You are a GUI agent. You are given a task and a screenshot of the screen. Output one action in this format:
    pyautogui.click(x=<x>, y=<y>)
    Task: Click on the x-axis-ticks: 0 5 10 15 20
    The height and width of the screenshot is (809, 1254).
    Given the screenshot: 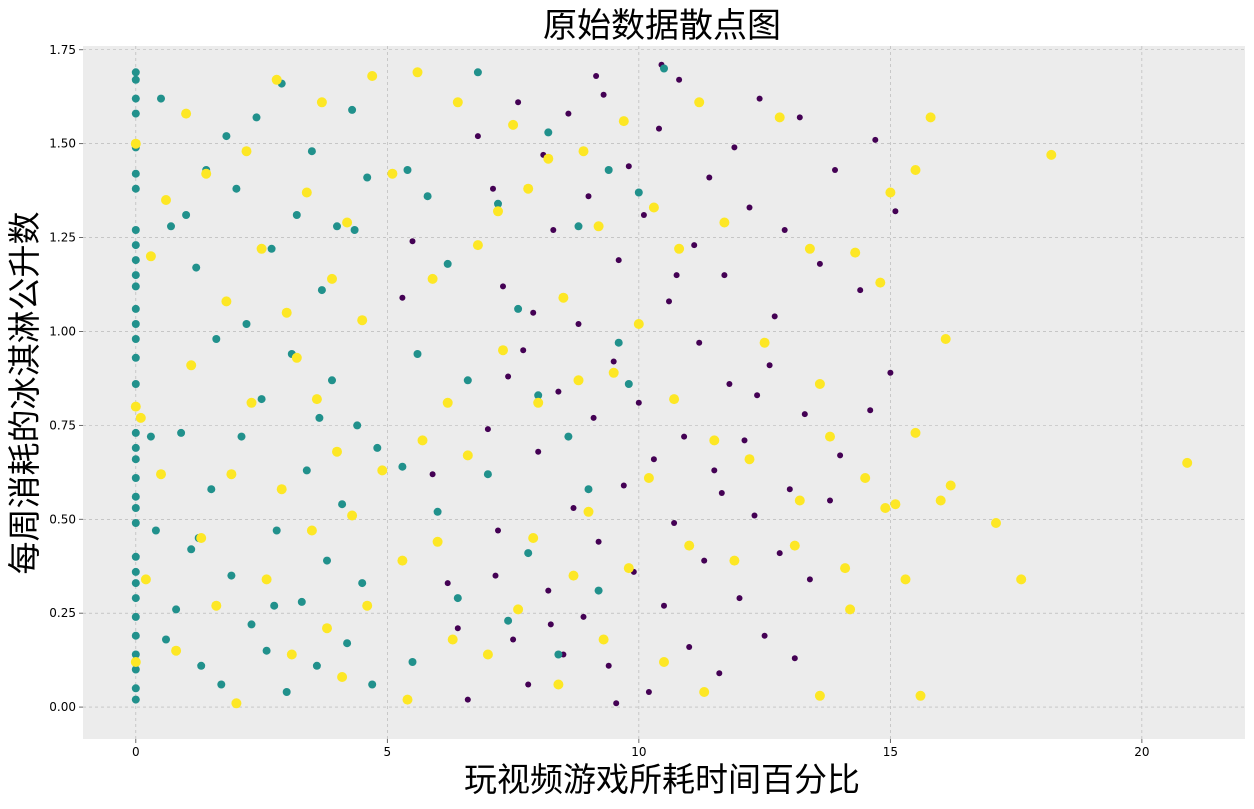 What is the action you would take?
    pyautogui.click(x=641, y=749)
    